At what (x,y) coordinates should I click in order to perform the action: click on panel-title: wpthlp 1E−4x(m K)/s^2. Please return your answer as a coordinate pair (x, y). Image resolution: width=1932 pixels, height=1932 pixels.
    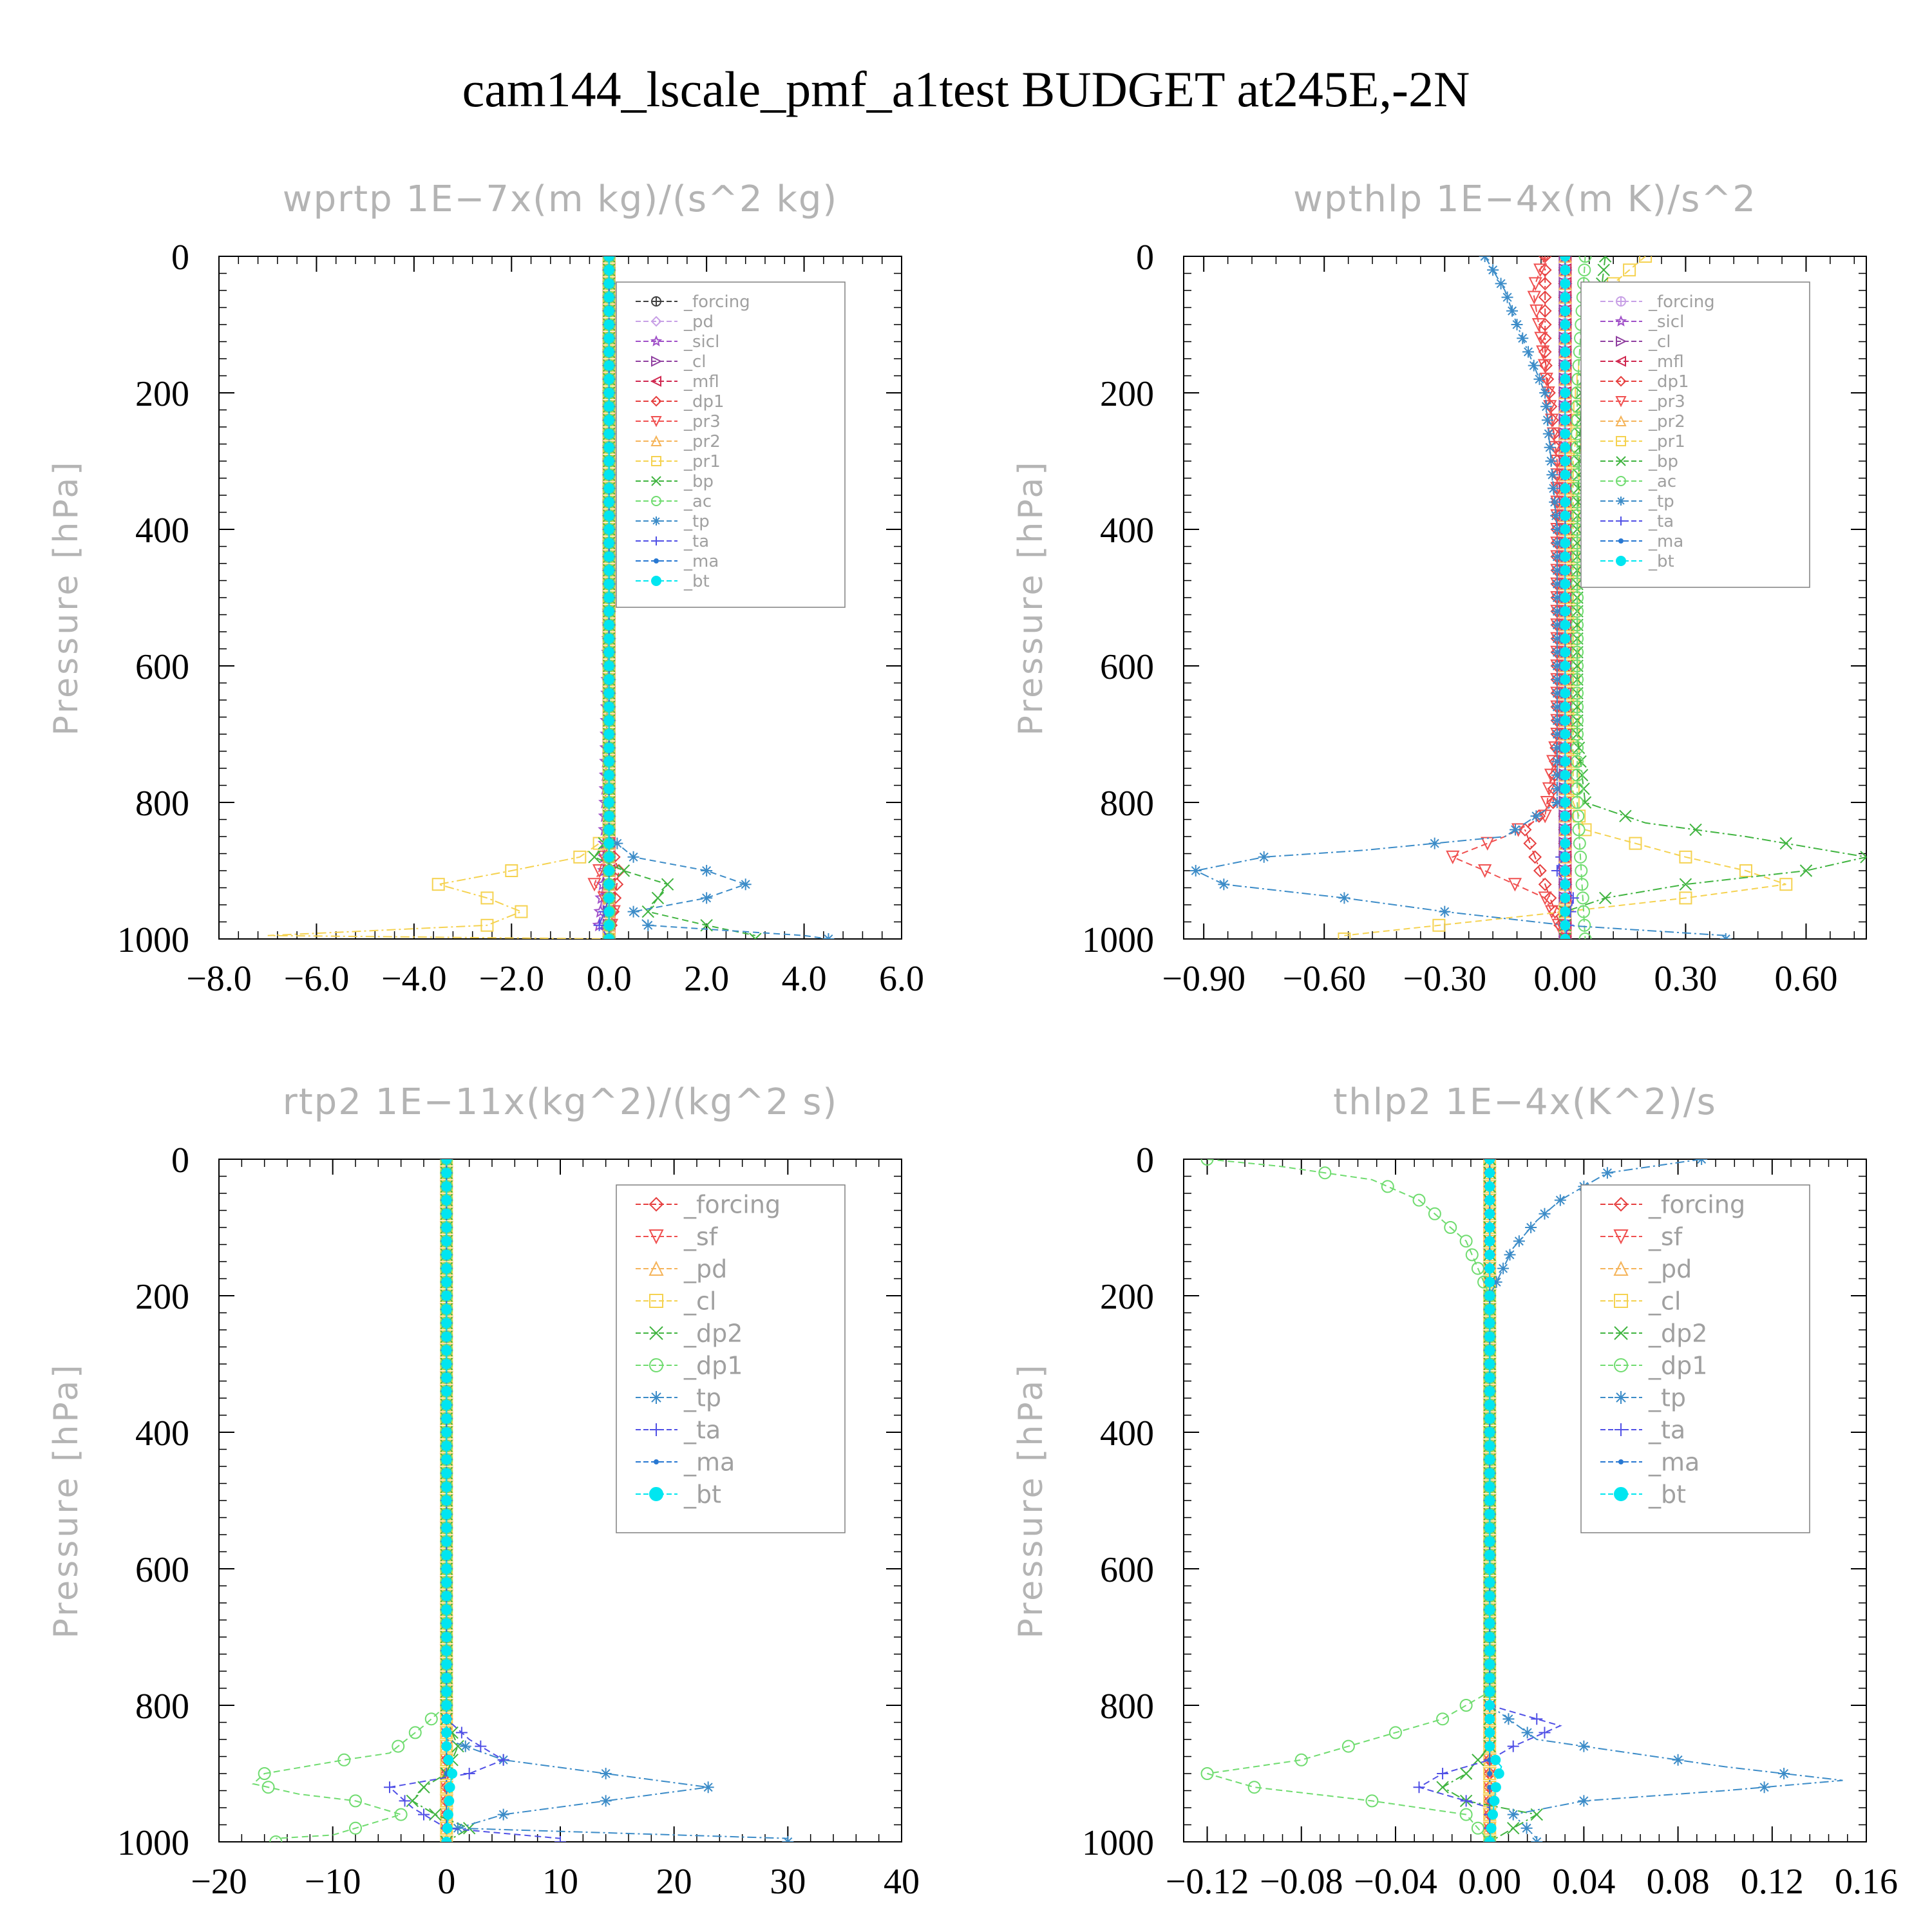
    Looking at the image, I should click on (1525, 199).